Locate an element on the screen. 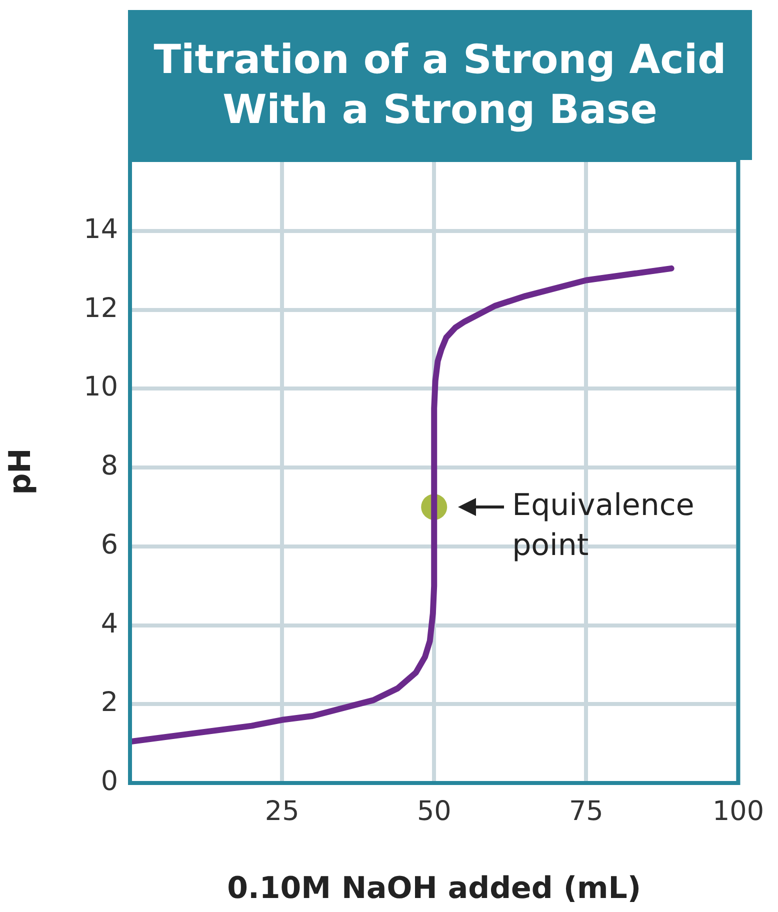  y-tick-label: 14 is located at coordinates (101, 229).